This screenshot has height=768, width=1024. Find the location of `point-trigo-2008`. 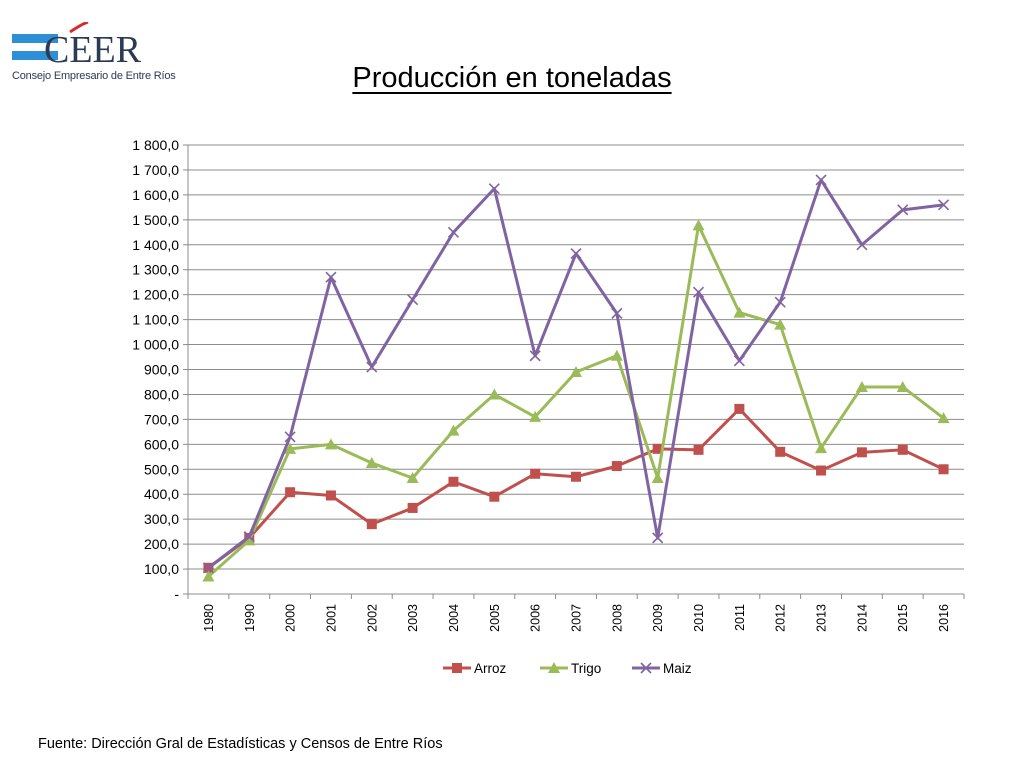

point-trigo-2008 is located at coordinates (616, 355).